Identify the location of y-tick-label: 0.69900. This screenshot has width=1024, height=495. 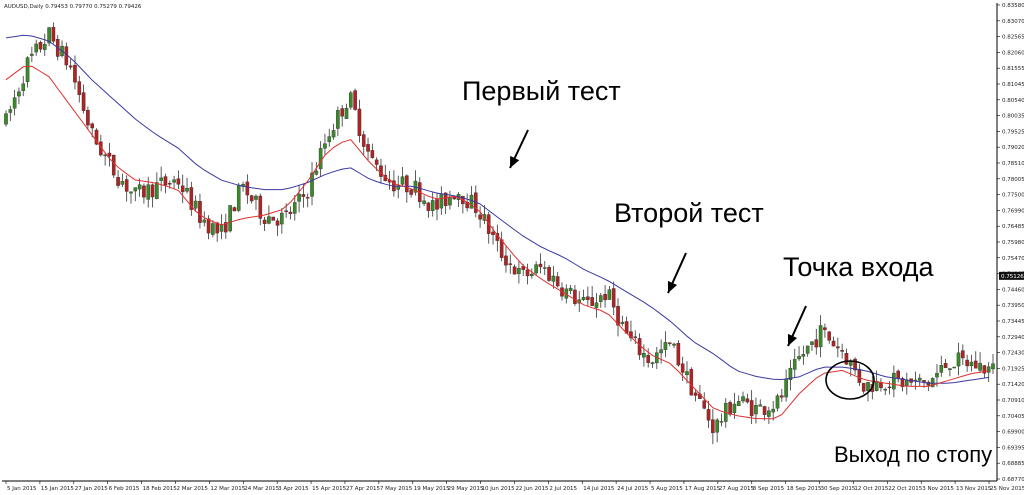
(1013, 433).